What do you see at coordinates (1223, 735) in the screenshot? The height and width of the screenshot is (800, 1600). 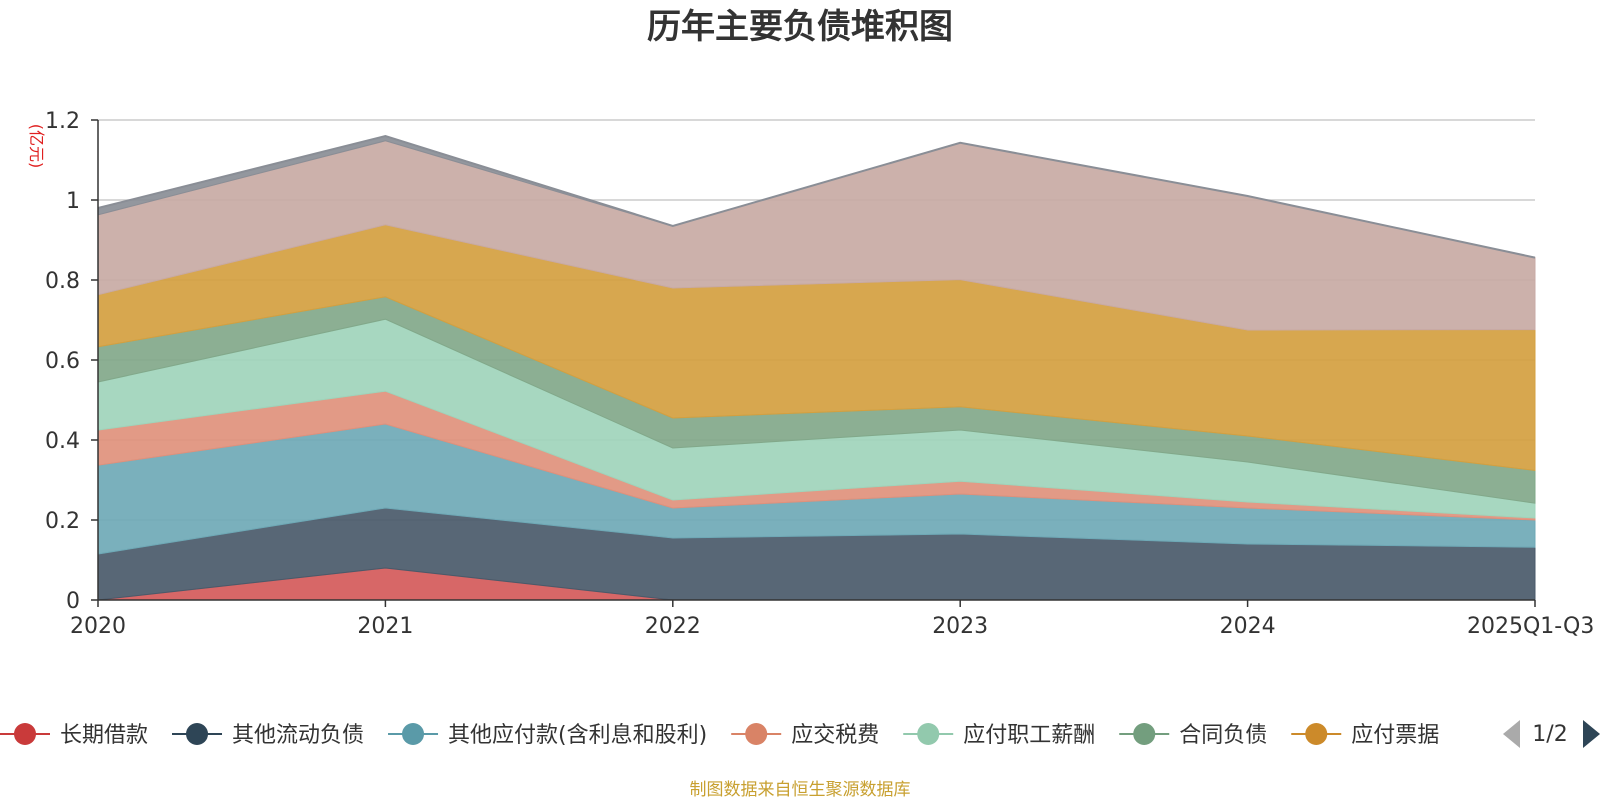 I see `legend-label: 合同负债` at bounding box center [1223, 735].